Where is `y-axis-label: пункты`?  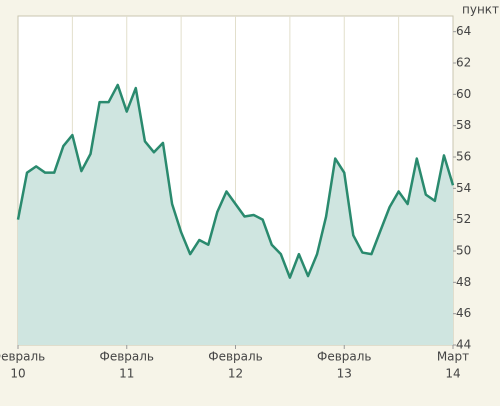
y-axis-label: пункты is located at coordinates (481, 10).